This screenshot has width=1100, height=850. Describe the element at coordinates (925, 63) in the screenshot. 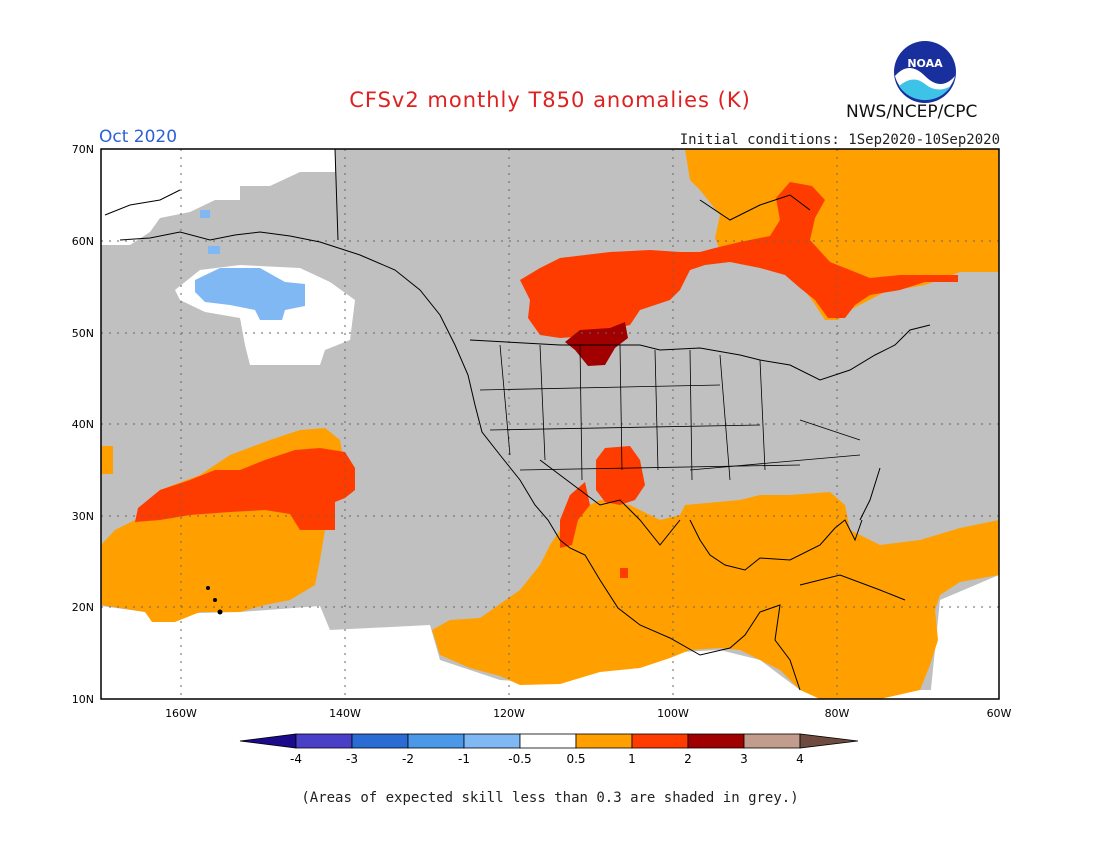

I see `svg-text: NOAA` at that location.